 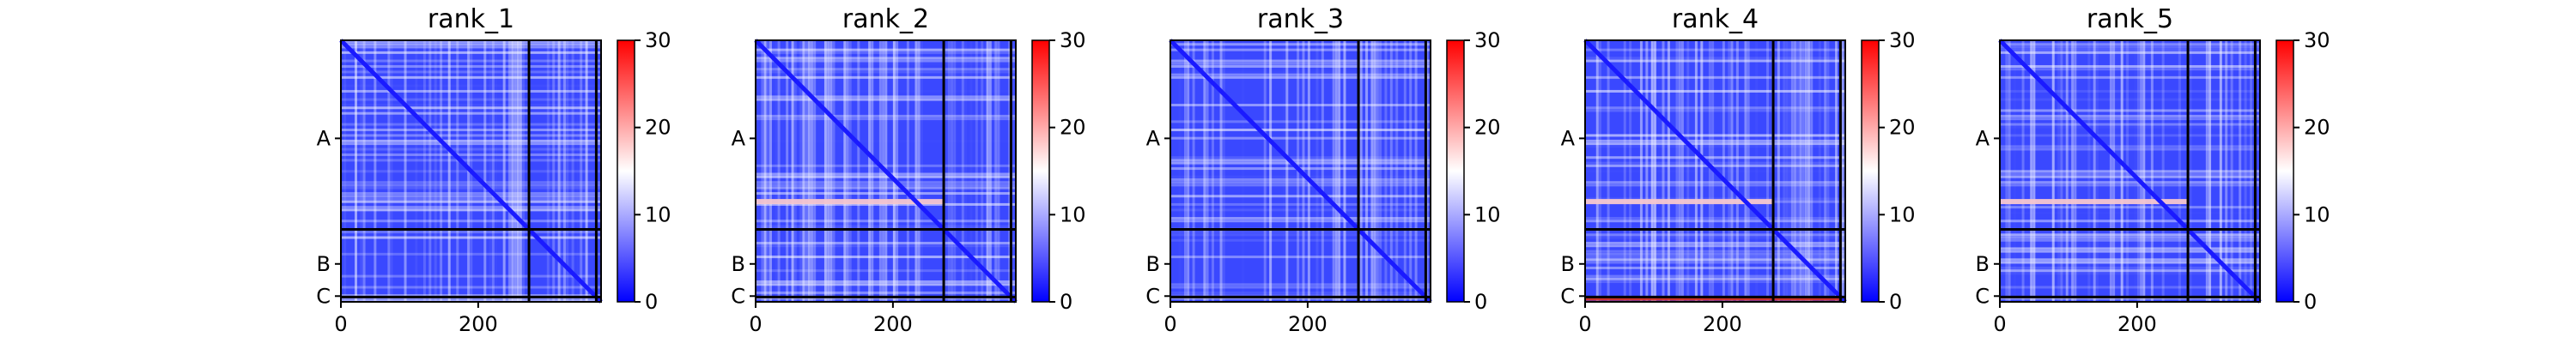 I want to click on y-tick-label: C, so click(x=1982, y=296).